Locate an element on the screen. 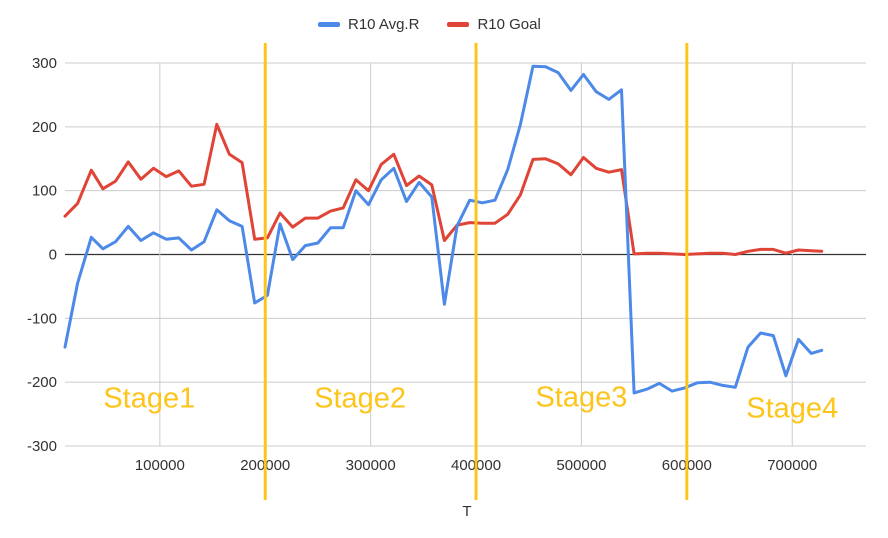 This screenshot has width=888, height=538. legend: R10 Avg.R R10 Goal is located at coordinates (429, 24).